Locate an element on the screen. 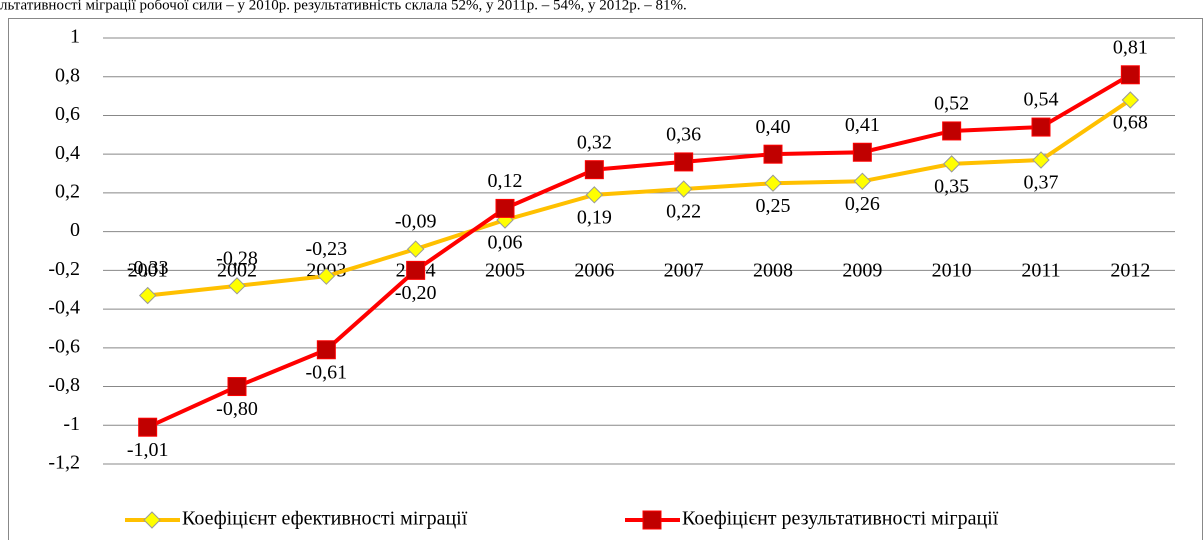 Image resolution: width=1203 pixels, height=540 pixels. data-label: -0,23 is located at coordinates (326, 249).